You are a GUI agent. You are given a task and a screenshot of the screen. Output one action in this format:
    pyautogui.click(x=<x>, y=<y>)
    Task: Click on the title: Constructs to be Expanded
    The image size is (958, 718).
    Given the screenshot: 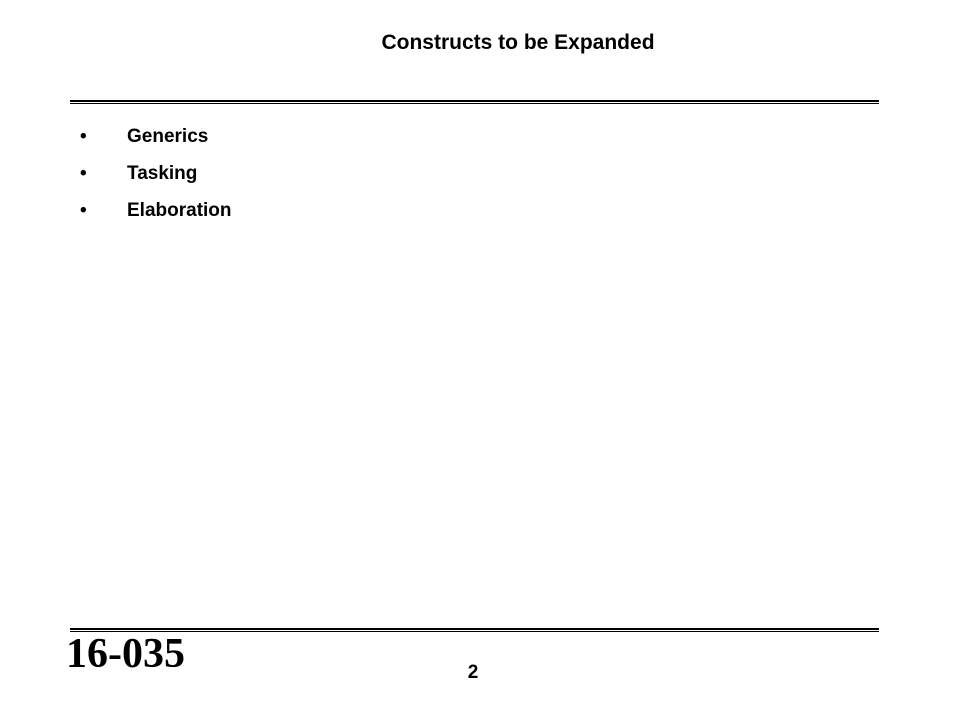 What is the action you would take?
    pyautogui.click(x=518, y=42)
    